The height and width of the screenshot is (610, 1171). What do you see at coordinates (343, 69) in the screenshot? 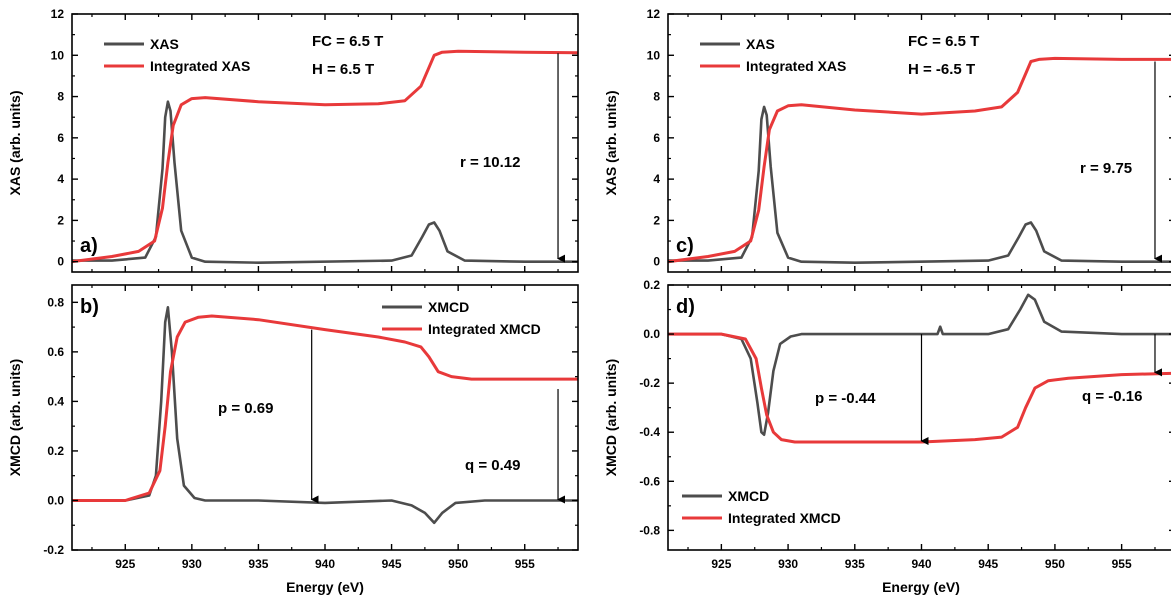
I see `field-label: H = 6.5 T` at bounding box center [343, 69].